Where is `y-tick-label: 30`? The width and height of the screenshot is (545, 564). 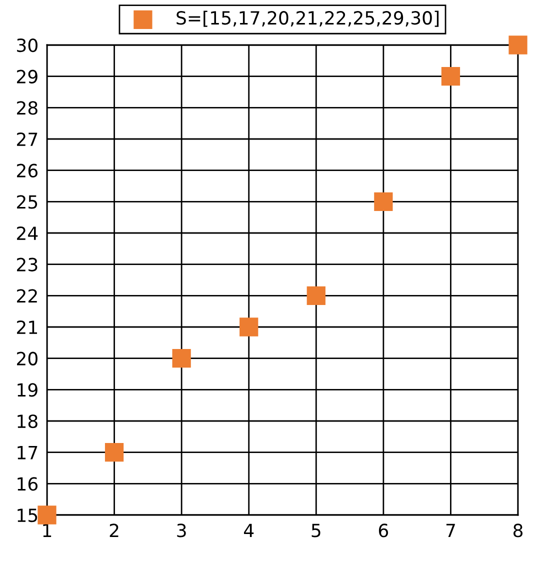 y-tick-label: 30 is located at coordinates (27, 45).